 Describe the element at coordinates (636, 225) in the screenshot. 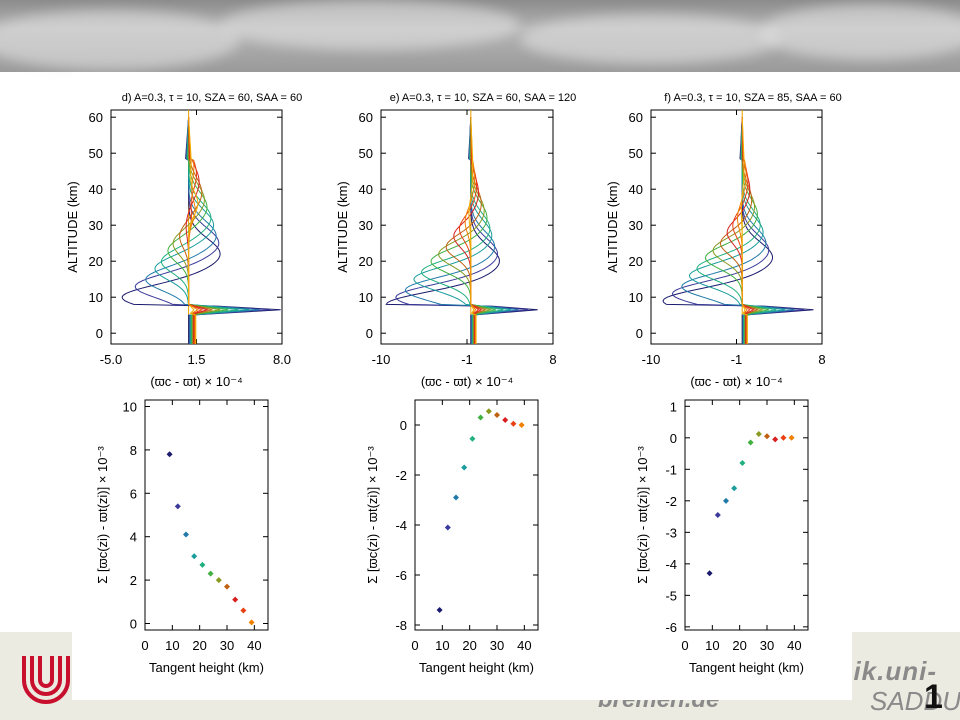

I see `profile-chart-3-ytick-label: 30` at that location.